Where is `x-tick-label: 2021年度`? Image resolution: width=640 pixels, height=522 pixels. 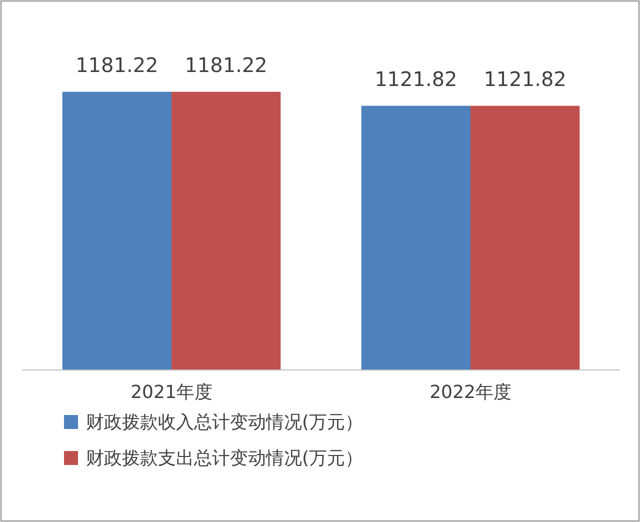
x-tick-label: 2021年度 is located at coordinates (171, 392).